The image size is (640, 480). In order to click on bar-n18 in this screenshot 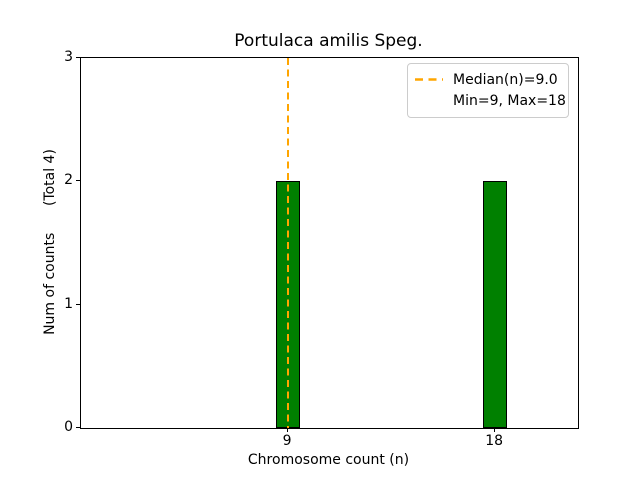, I will do `click(495, 304)`.